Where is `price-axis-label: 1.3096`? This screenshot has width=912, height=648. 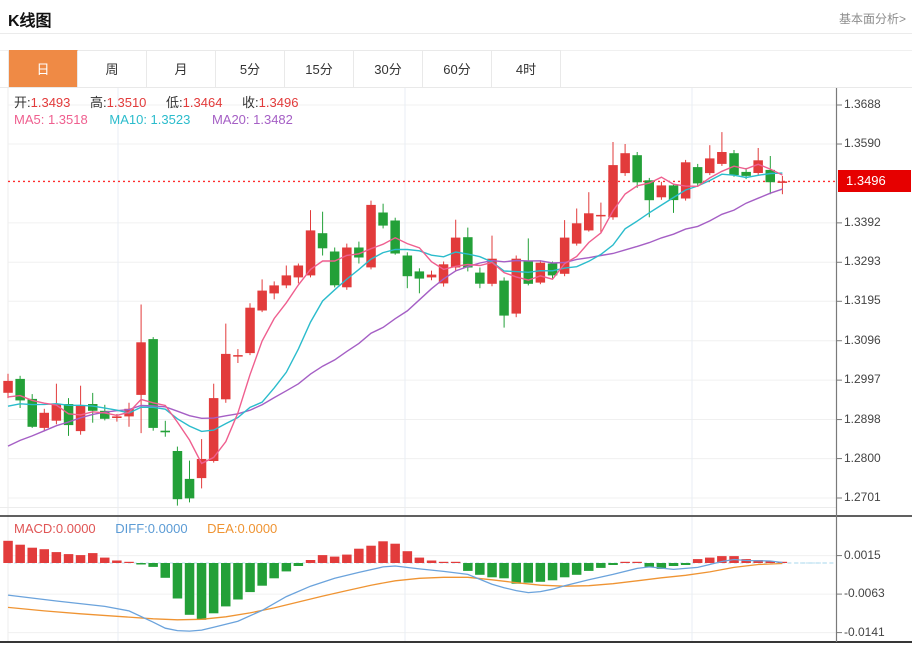 price-axis-label: 1.3096 is located at coordinates (862, 339).